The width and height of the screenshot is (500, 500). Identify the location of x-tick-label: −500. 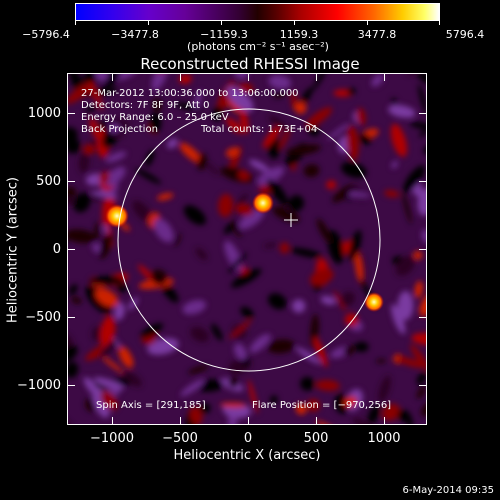
(180, 438).